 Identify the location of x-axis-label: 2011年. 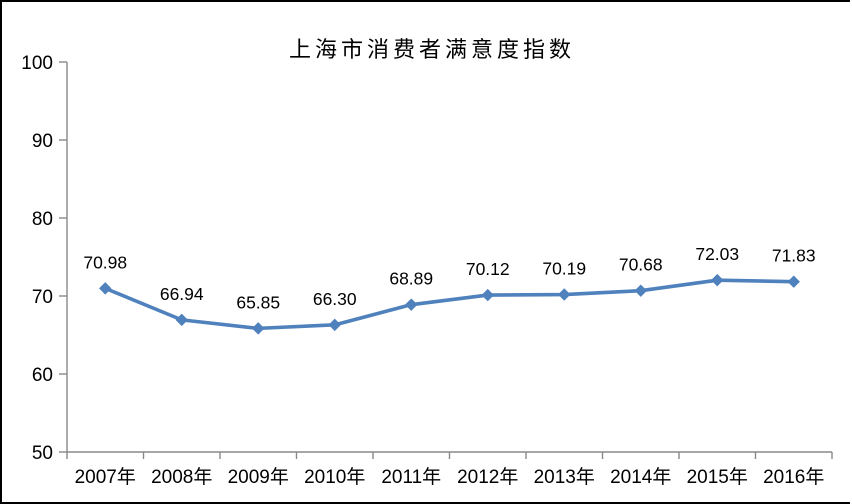
(411, 477).